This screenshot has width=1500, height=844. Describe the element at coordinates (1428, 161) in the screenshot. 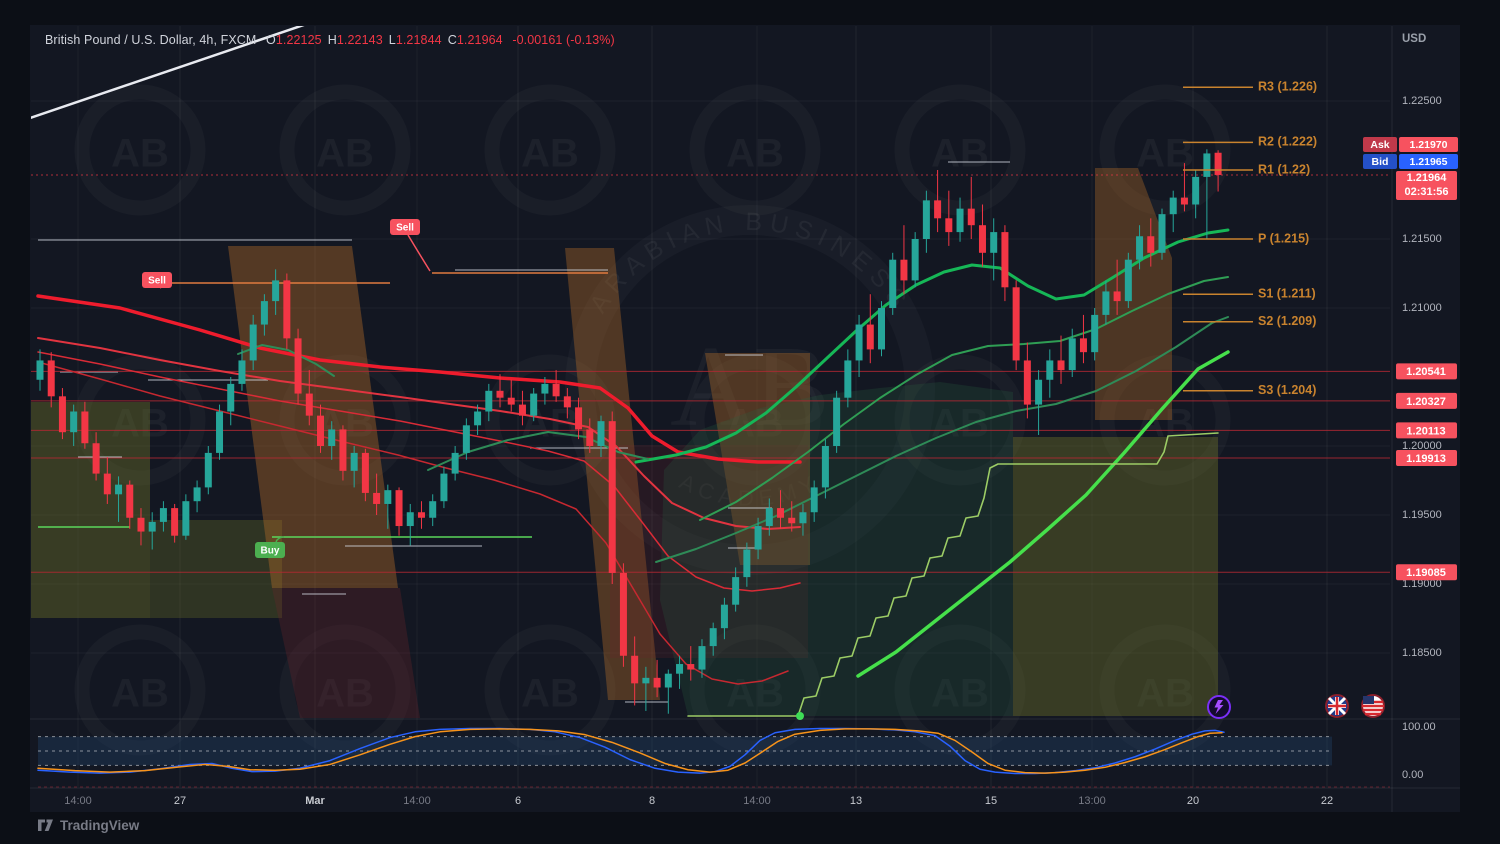

I see `bid-value: 1.21965` at that location.